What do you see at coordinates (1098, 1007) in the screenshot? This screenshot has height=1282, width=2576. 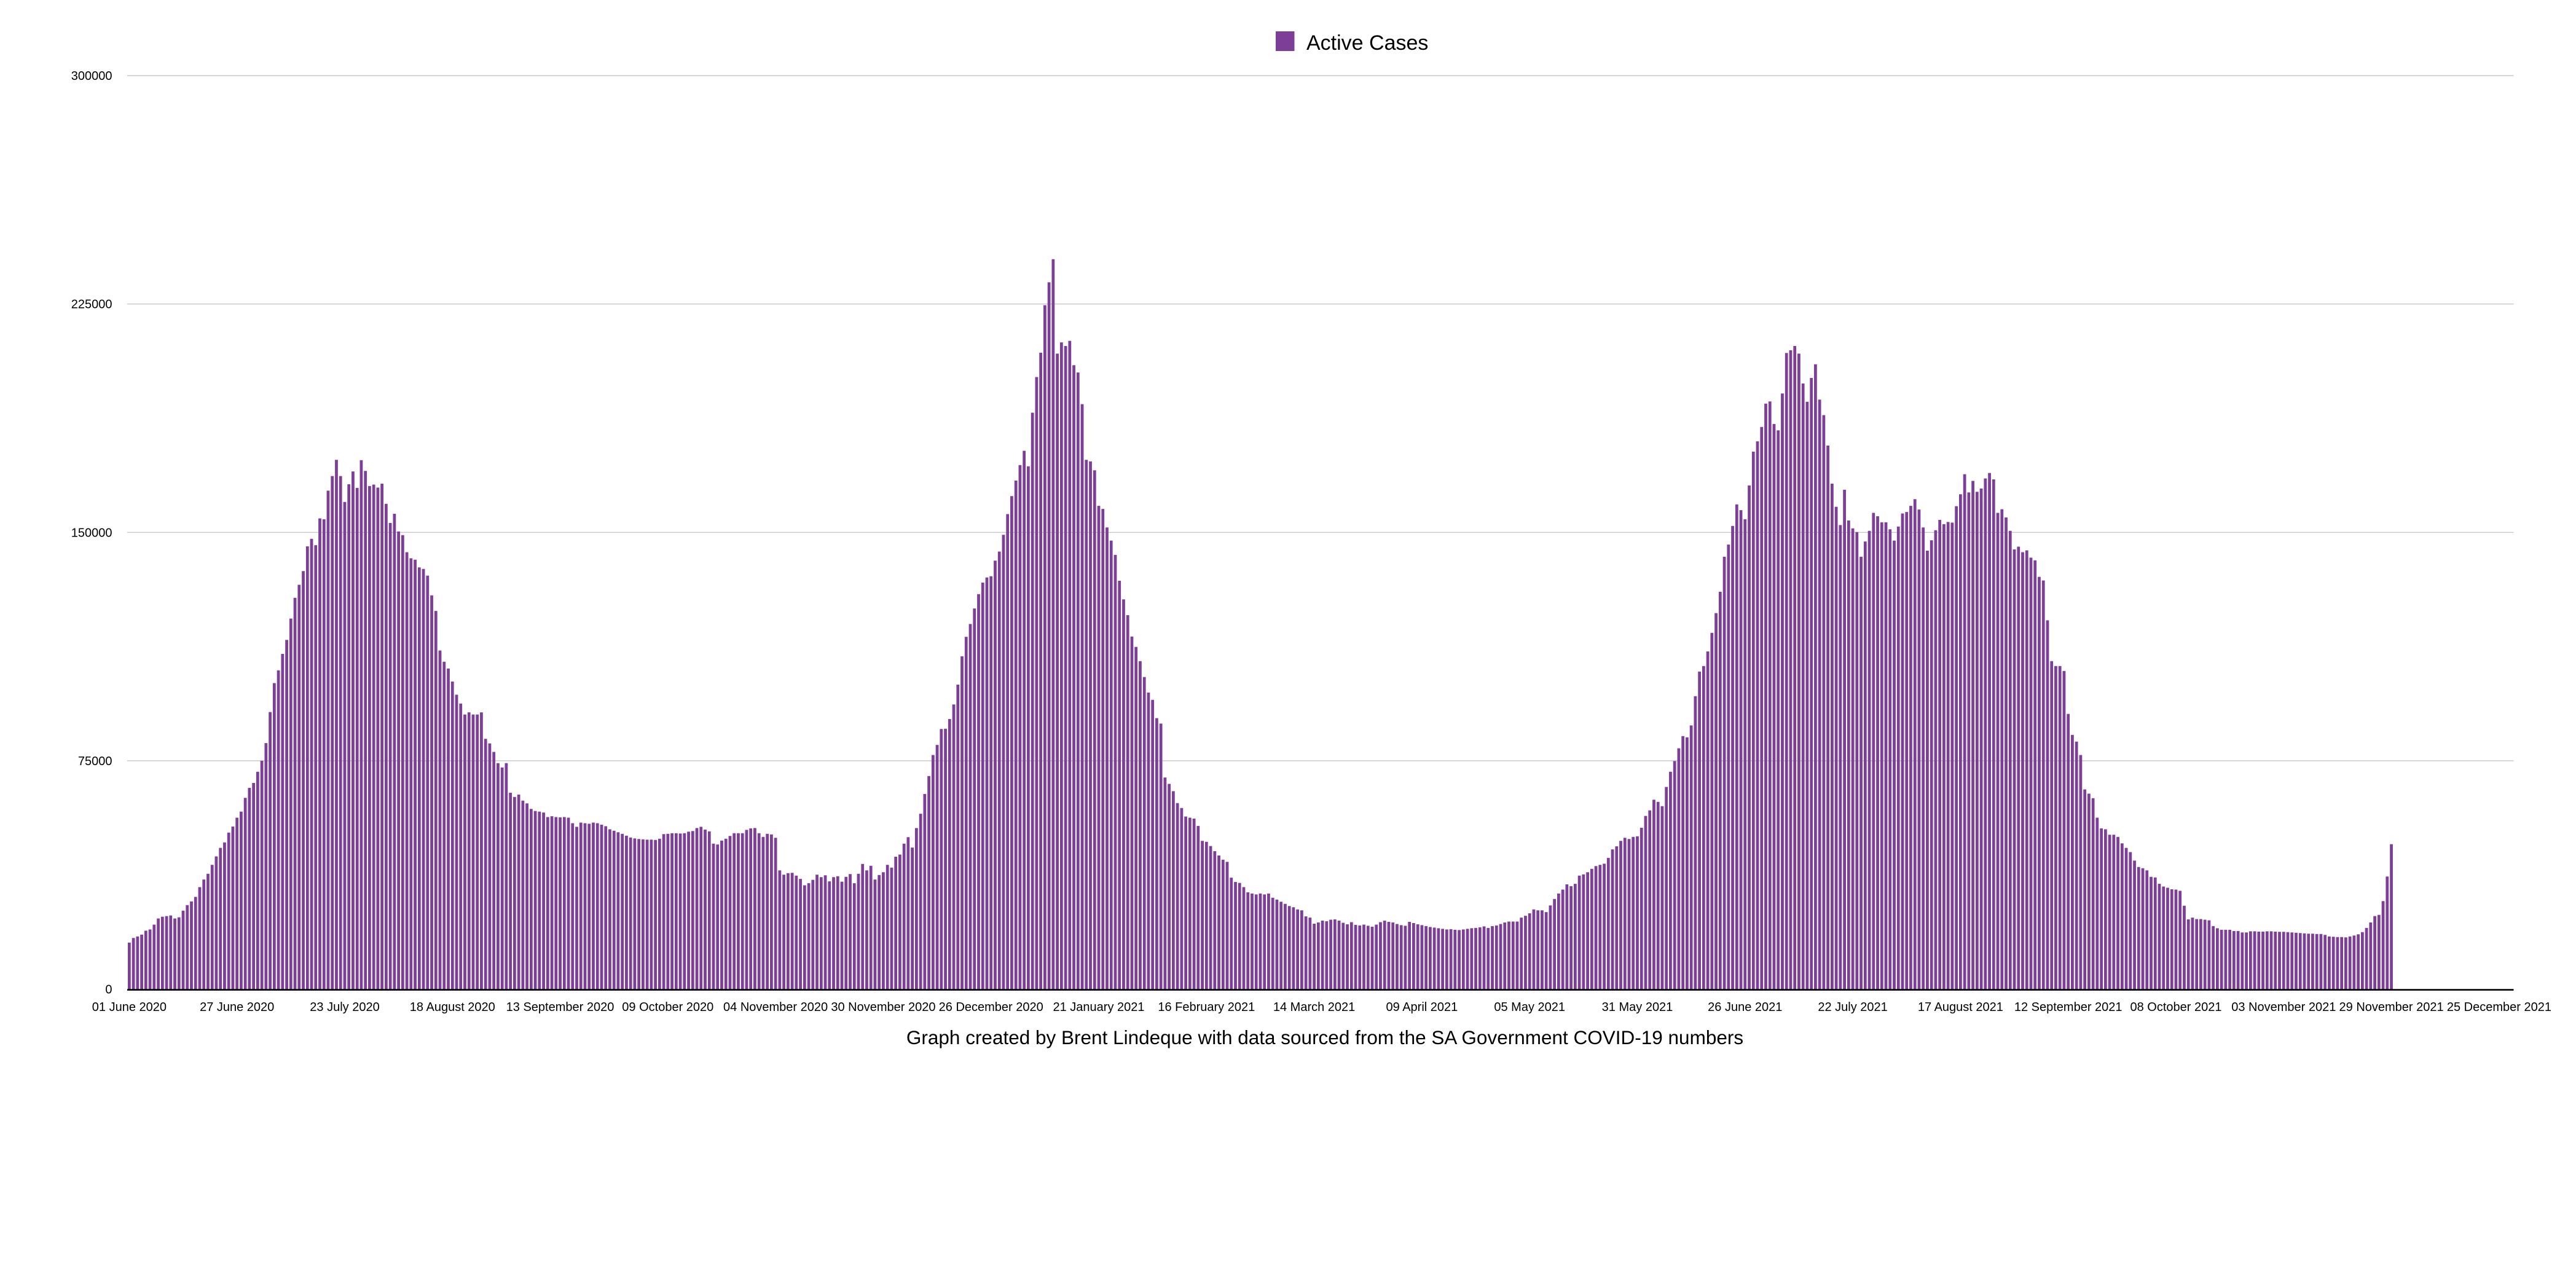 I see `svg-text: 21 January 2021` at bounding box center [1098, 1007].